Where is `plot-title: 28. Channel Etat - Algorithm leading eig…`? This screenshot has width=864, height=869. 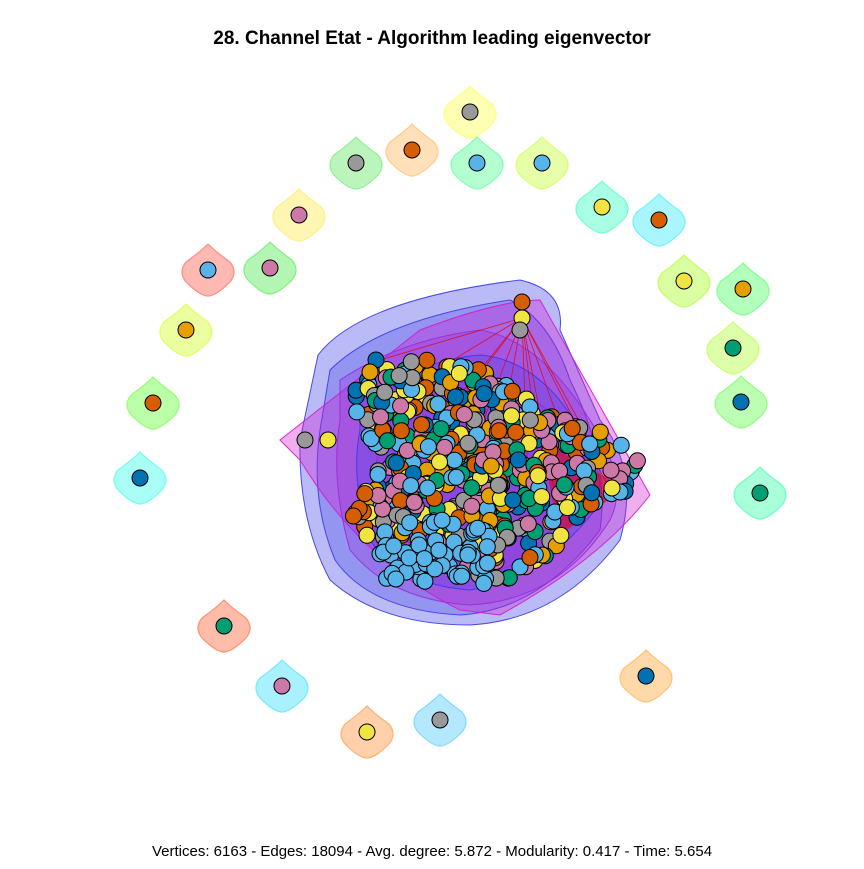
plot-title: 28. Channel Etat - Algorithm leading eig… is located at coordinates (432, 38).